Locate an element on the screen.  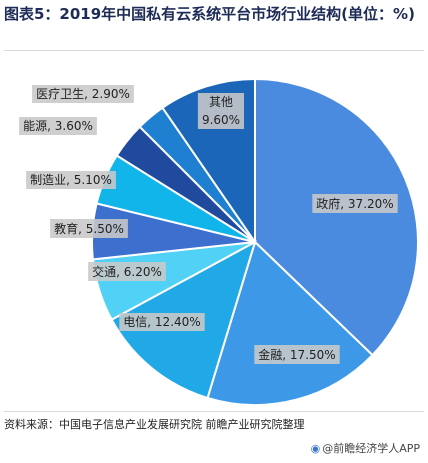
slice-label-line: 9.60% is located at coordinates (221, 120).